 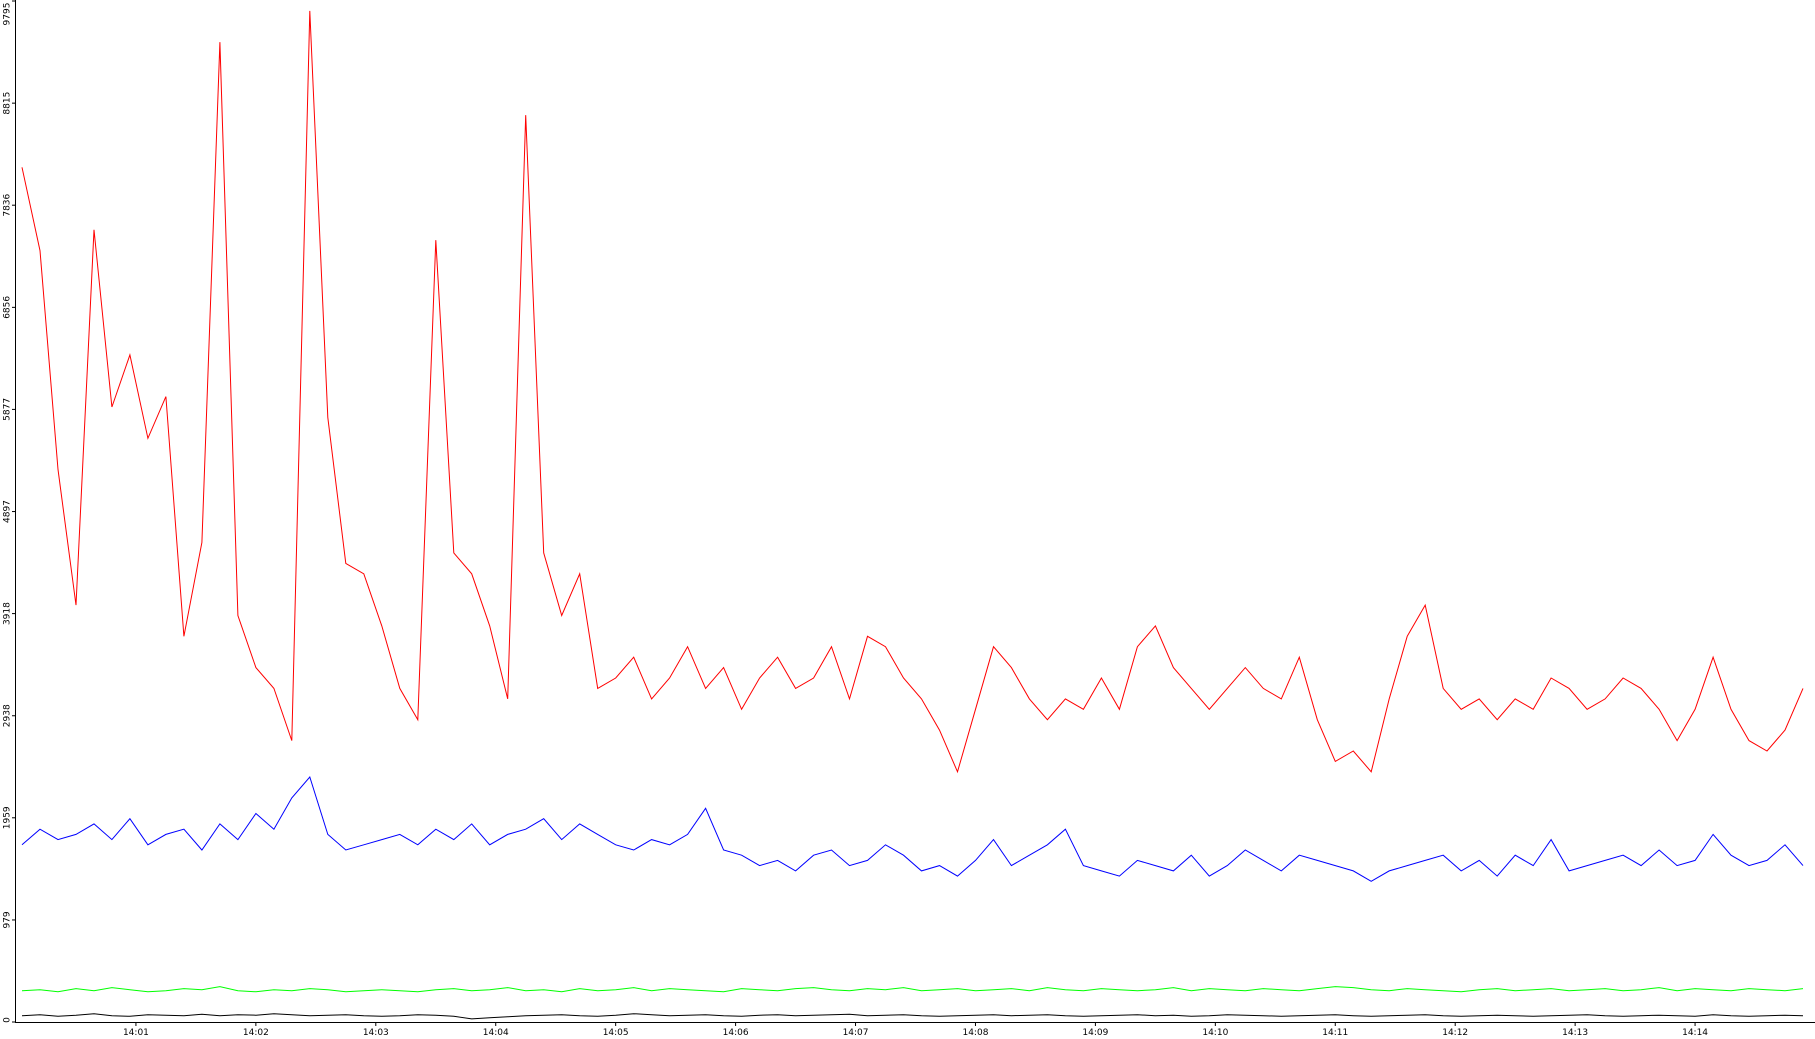 I want to click on y-tick-label: 7836, so click(x=8, y=204).